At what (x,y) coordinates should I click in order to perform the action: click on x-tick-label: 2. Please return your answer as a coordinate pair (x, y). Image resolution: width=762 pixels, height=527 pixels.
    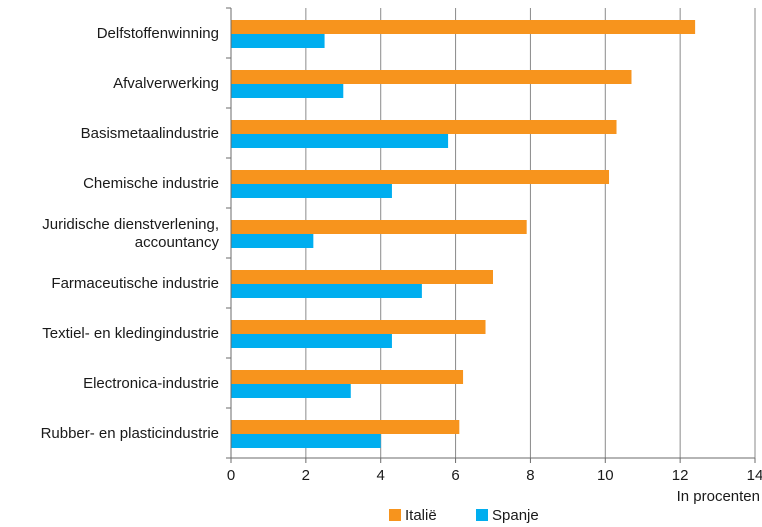
    Looking at the image, I should click on (306, 475).